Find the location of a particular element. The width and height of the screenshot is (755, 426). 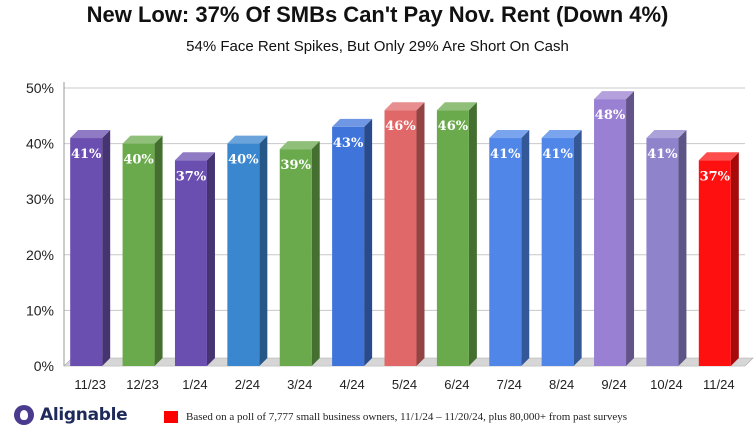

y-tick-label: 10% is located at coordinates (40, 310).